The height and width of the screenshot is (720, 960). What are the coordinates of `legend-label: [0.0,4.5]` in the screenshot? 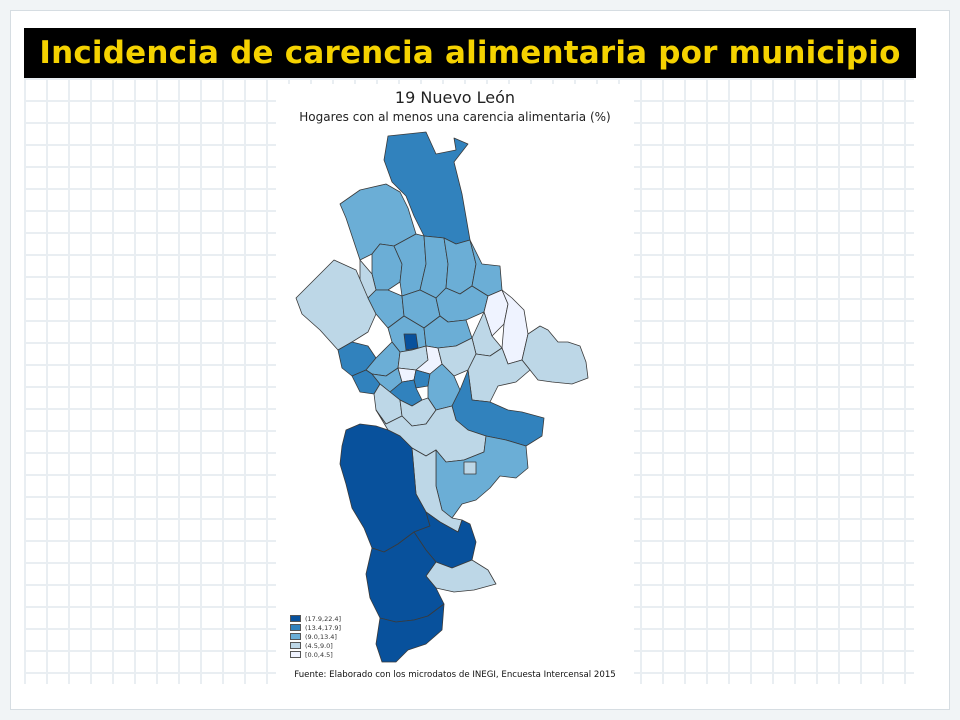 It's located at (319, 654).